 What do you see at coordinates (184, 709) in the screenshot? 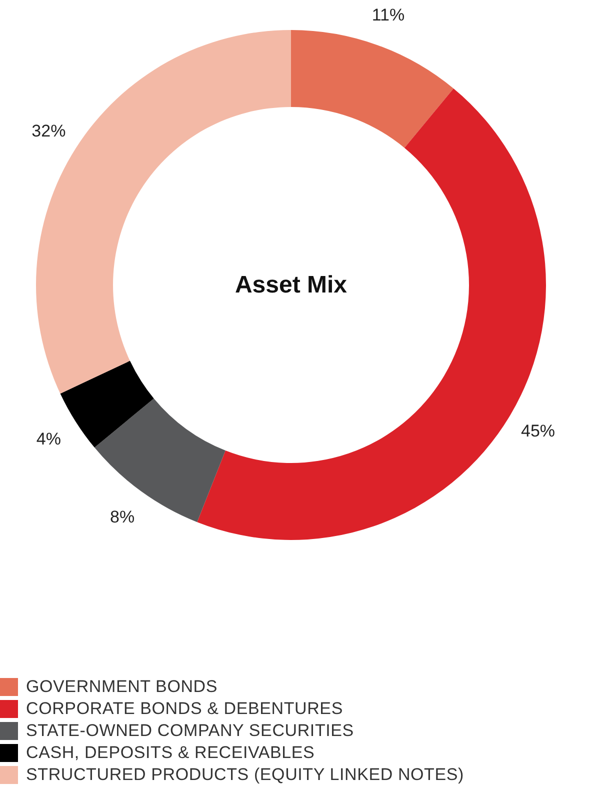
I see `legend-label: CORPORATE BONDS & DEBENTURES` at bounding box center [184, 709].